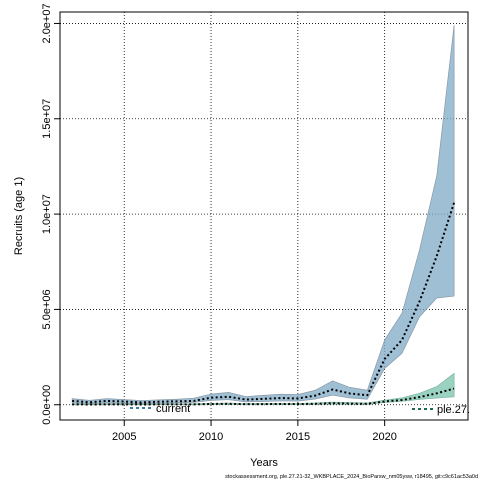 Image resolution: width=480 pixels, height=480 pixels. I want to click on legend-ple27: ple.27., so click(441, 410).